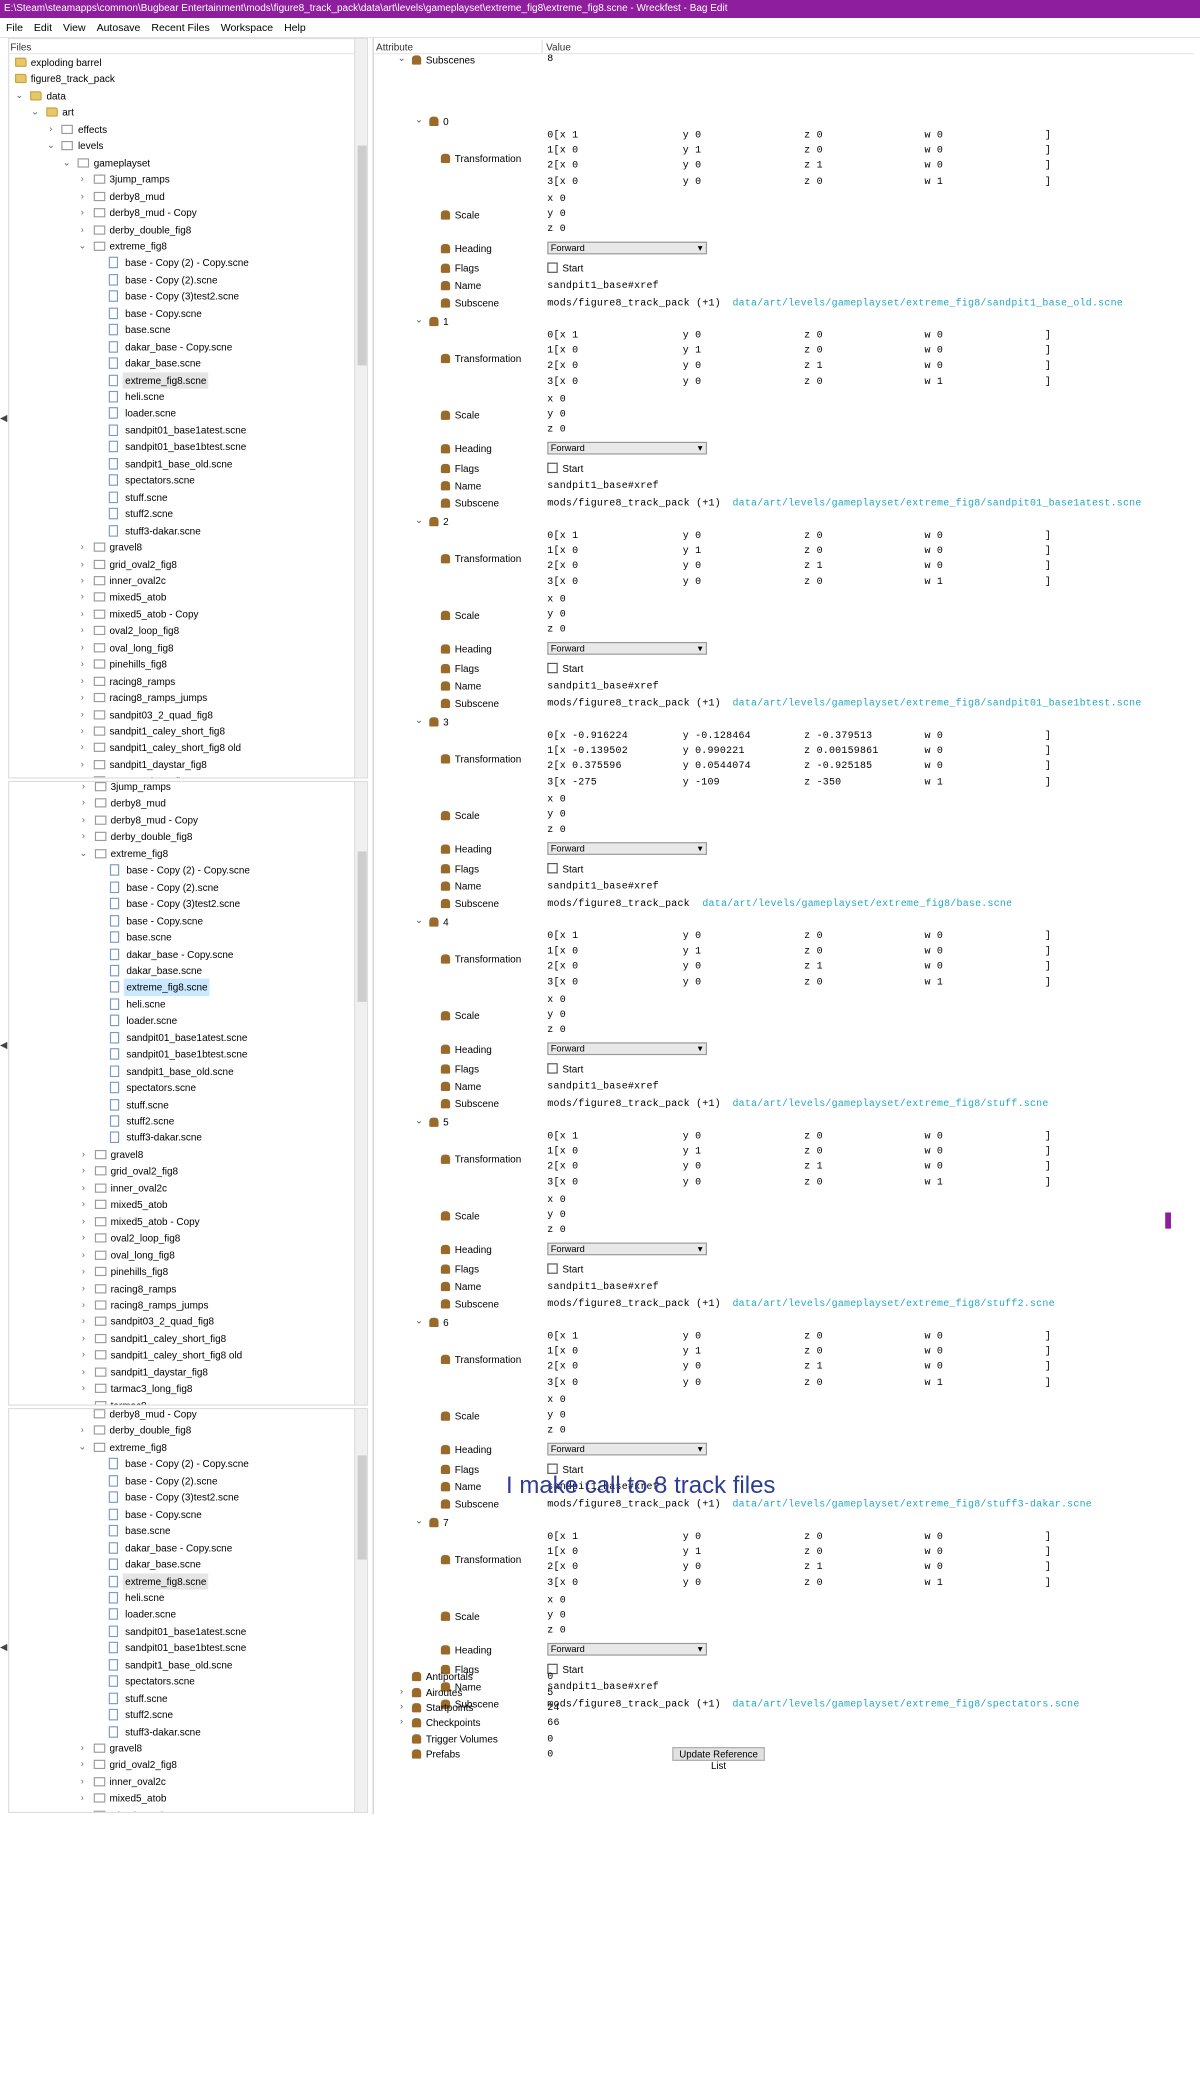  Describe the element at coordinates (295, 28) in the screenshot. I see `menu-item: Help` at that location.